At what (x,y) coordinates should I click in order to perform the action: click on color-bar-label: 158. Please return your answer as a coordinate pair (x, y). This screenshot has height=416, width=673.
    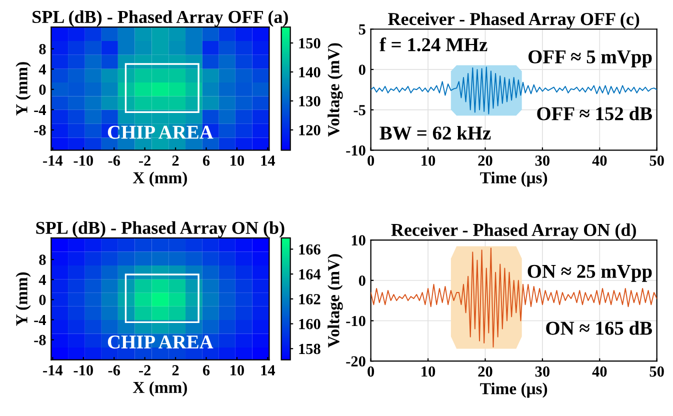
    Looking at the image, I should click on (309, 349).